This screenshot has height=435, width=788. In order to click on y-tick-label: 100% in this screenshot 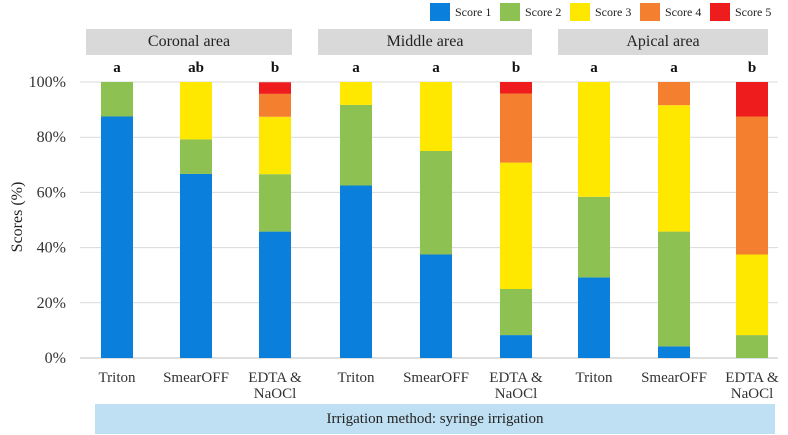, I will do `click(47, 82)`.